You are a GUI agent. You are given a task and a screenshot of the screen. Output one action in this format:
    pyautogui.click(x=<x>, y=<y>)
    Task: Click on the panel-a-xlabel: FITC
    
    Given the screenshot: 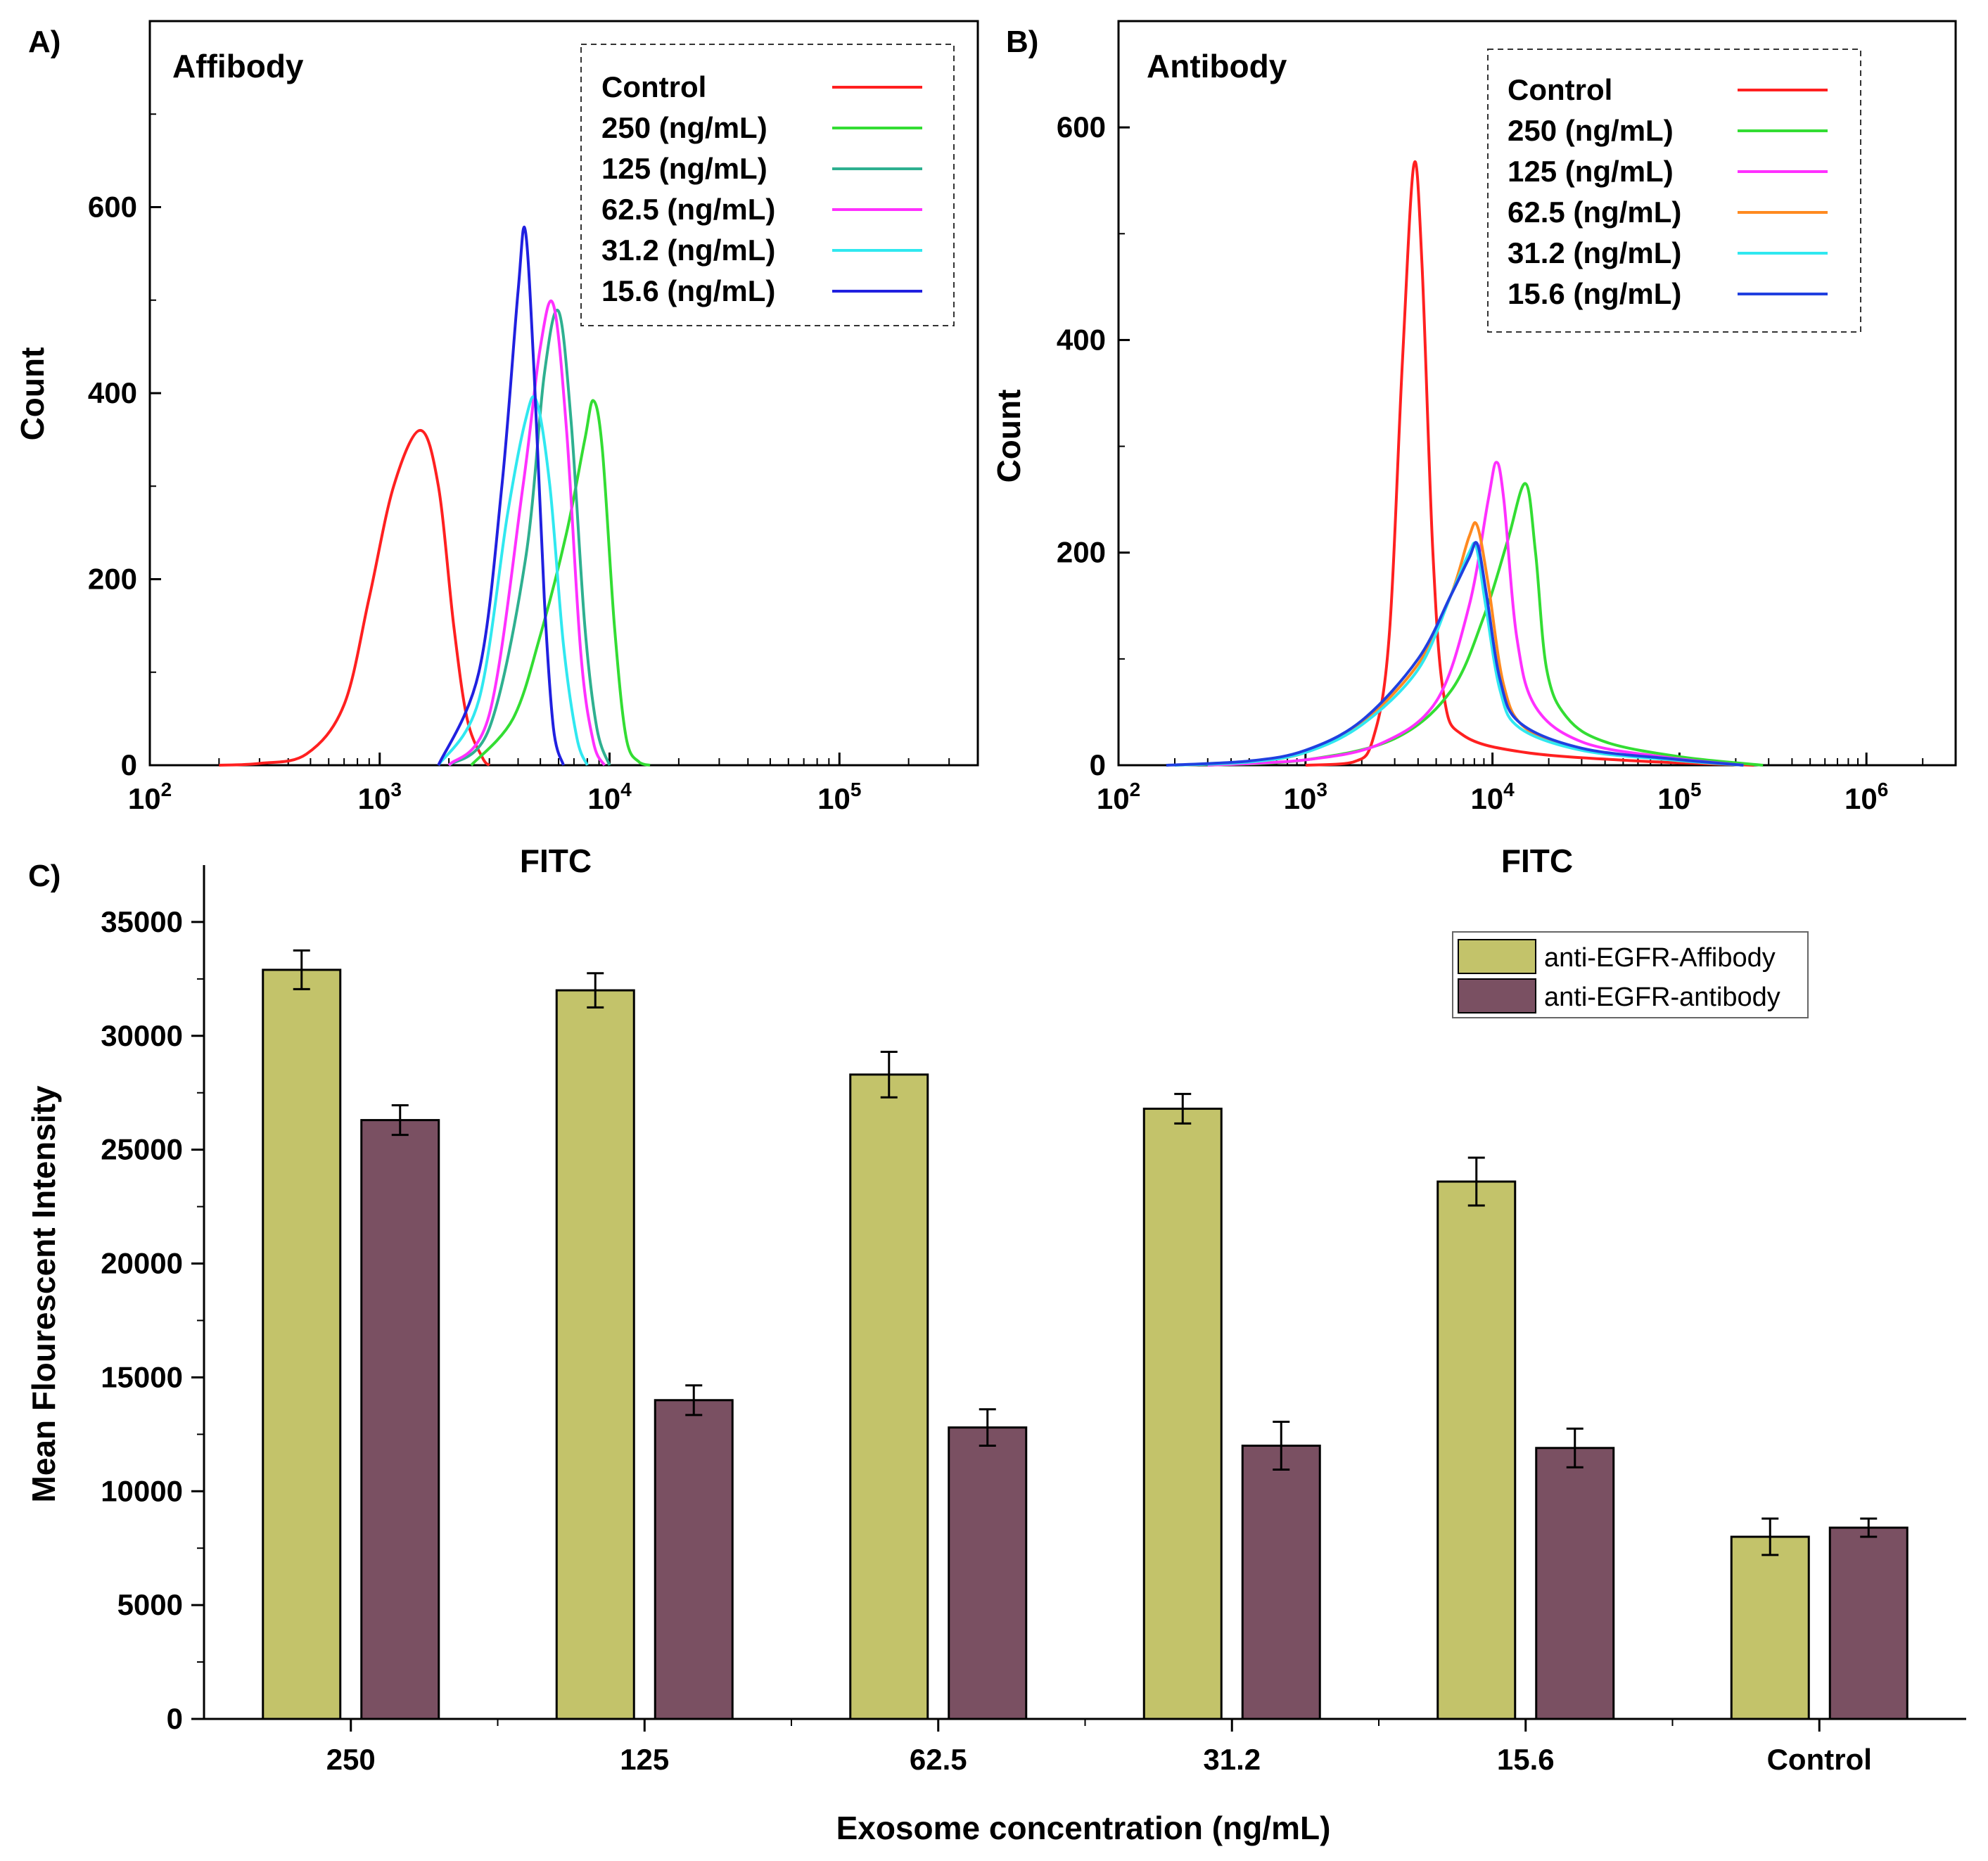 What is the action you would take?
    pyautogui.click(x=556, y=861)
    